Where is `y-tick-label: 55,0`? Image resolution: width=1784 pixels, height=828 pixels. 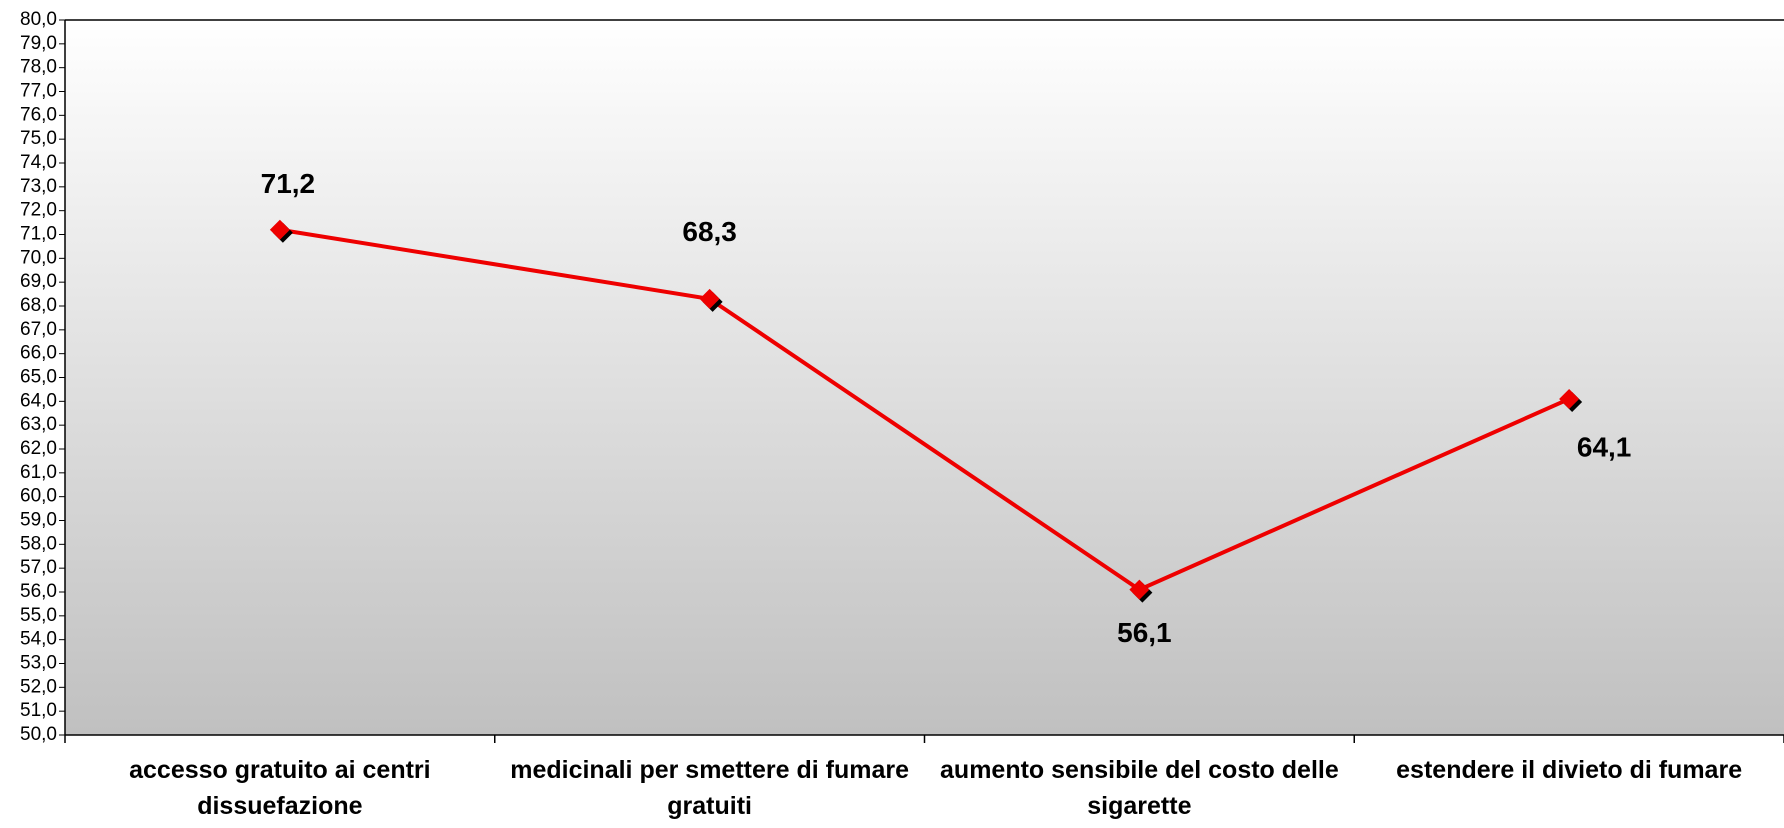 y-tick-label: 55,0 is located at coordinates (38, 615).